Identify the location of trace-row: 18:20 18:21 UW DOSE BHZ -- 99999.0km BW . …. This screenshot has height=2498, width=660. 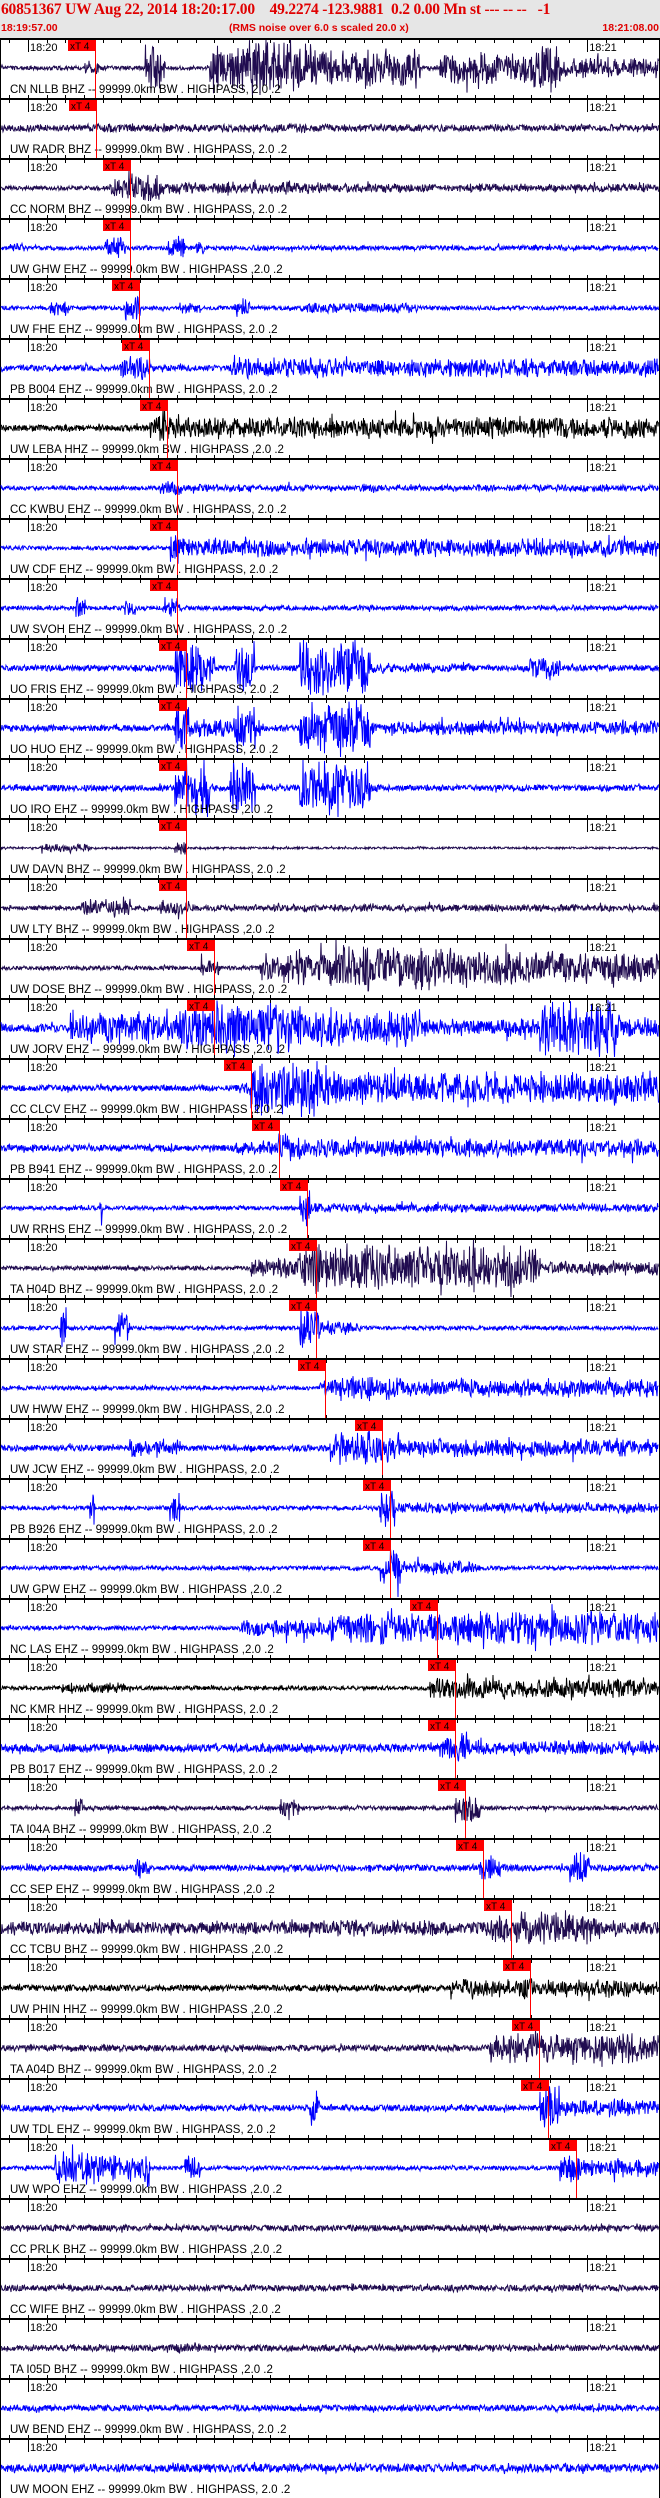
(330, 966).